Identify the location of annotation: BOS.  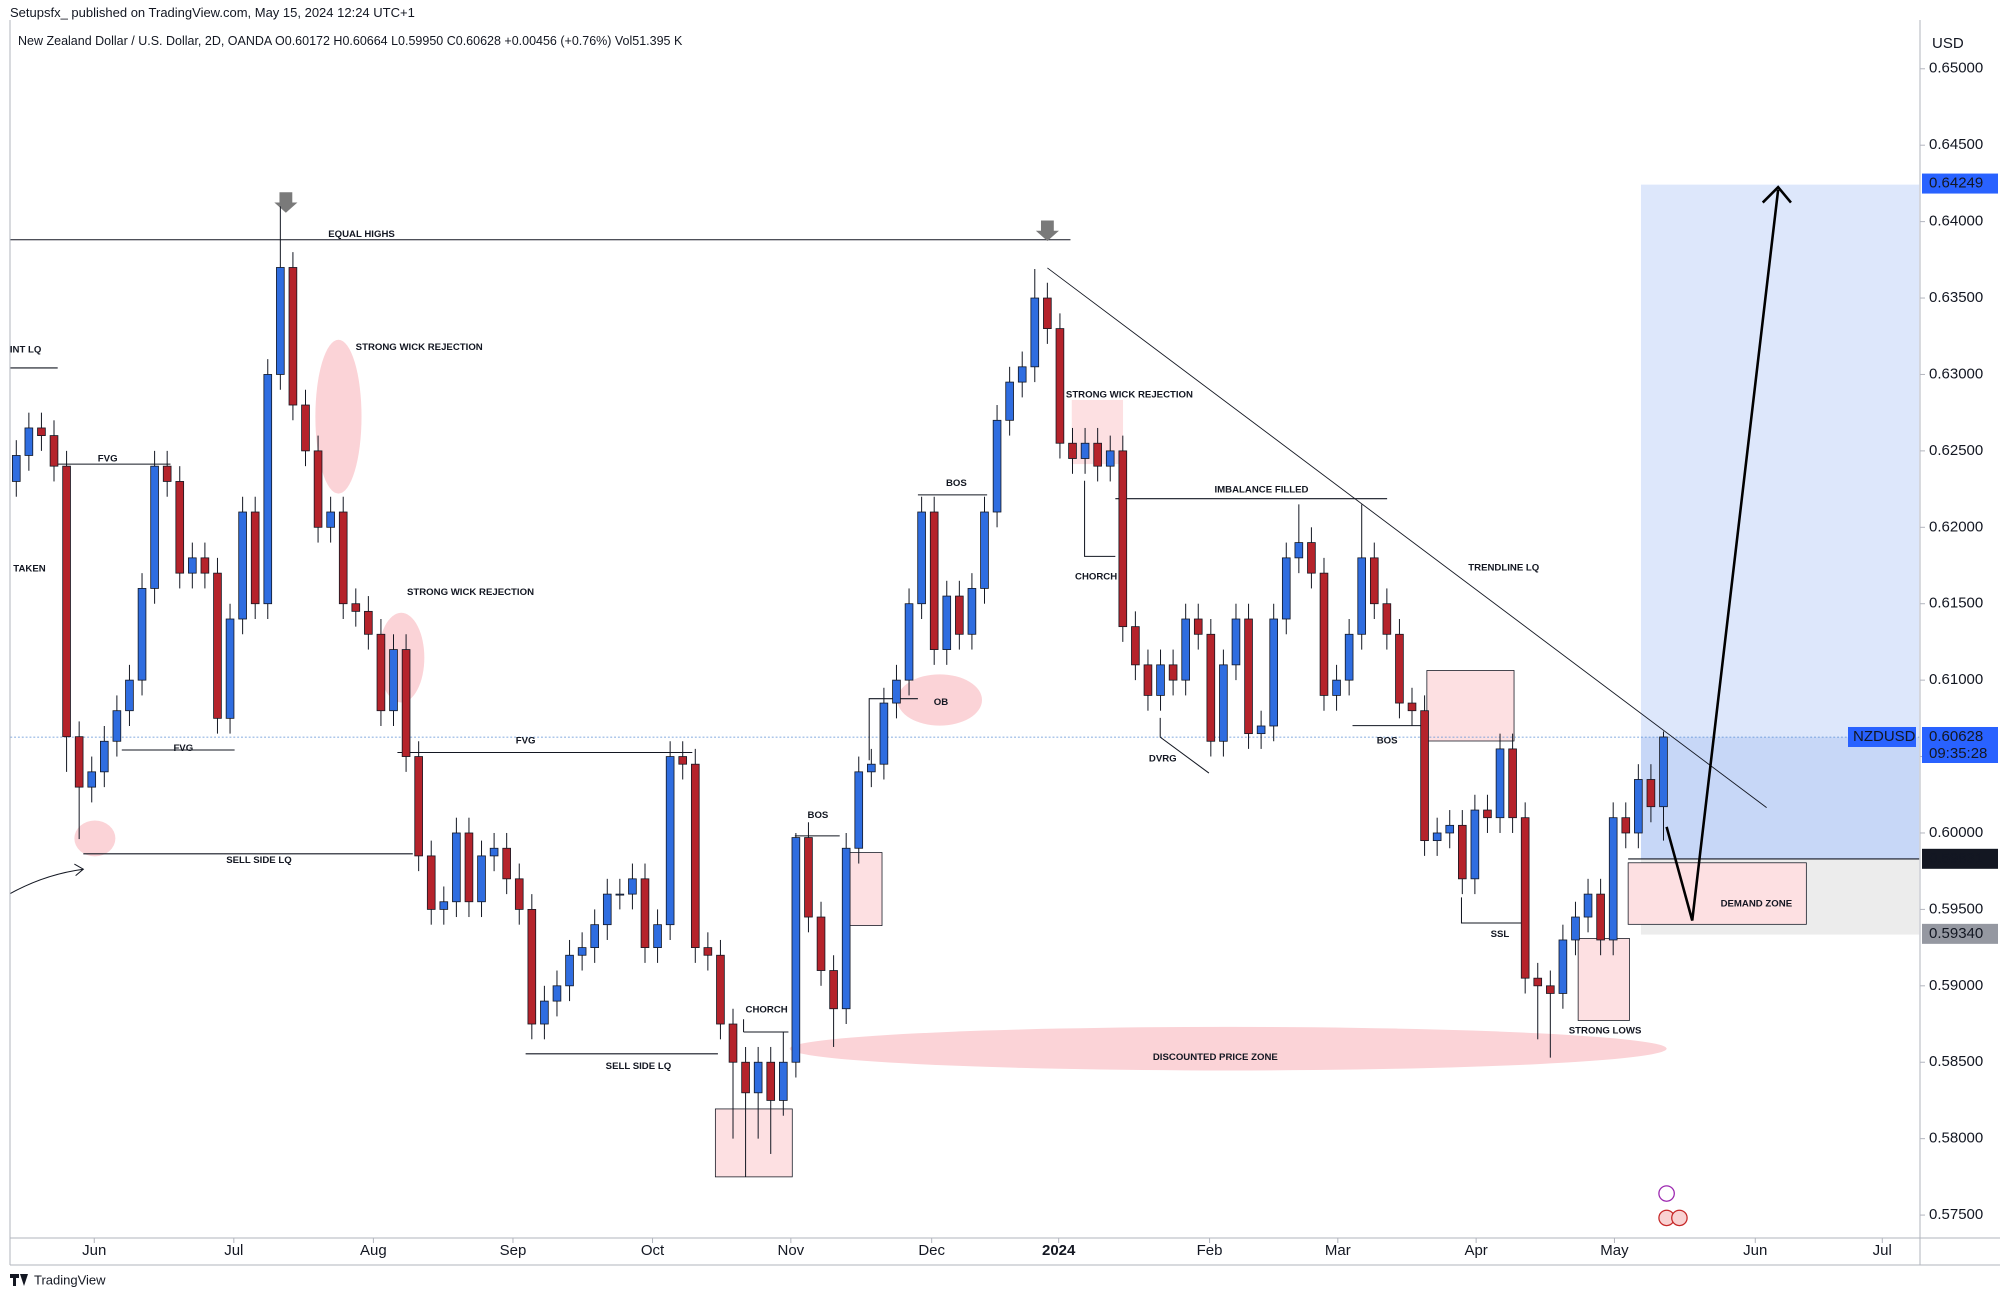
(818, 815).